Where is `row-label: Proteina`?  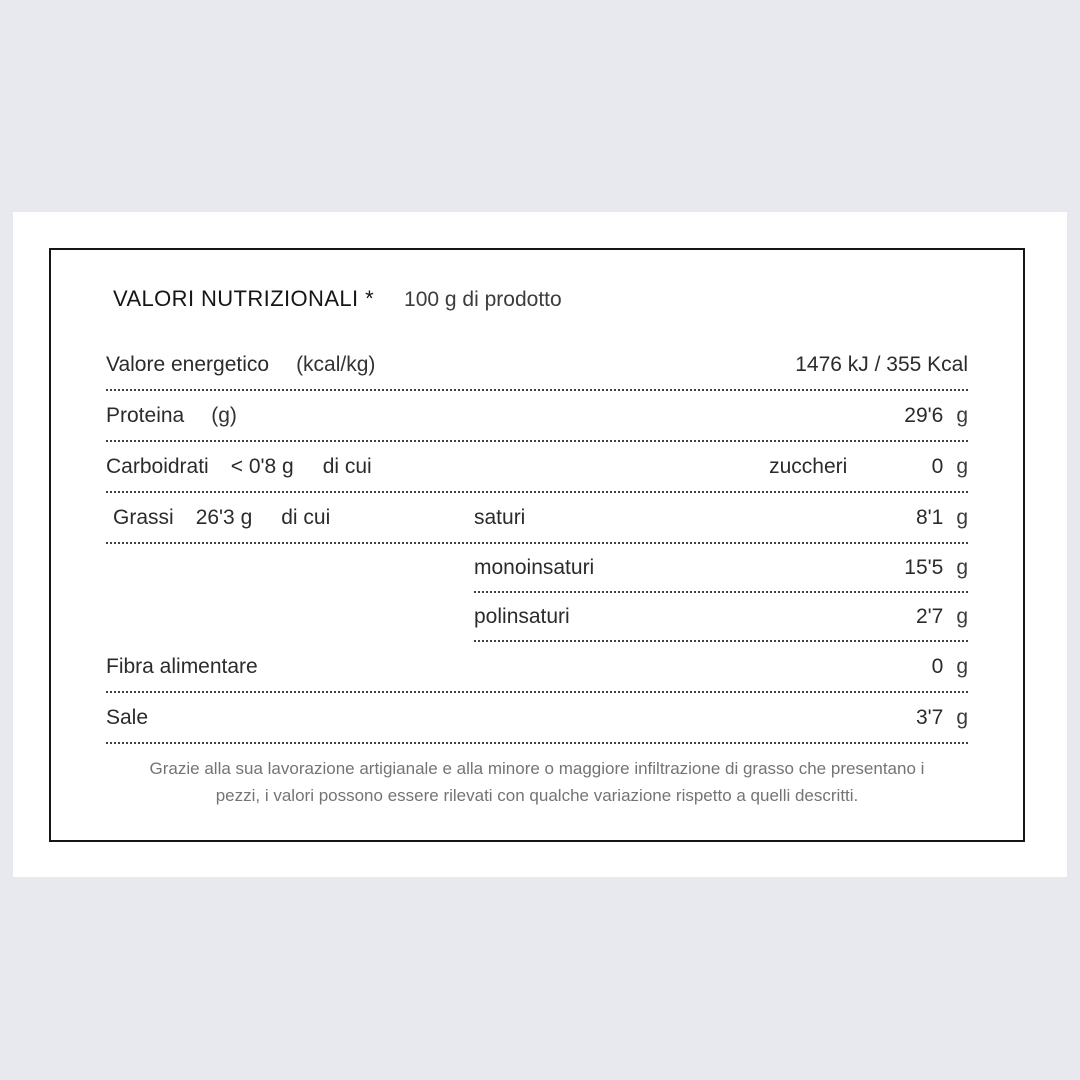
row-label: Proteina is located at coordinates (145, 415).